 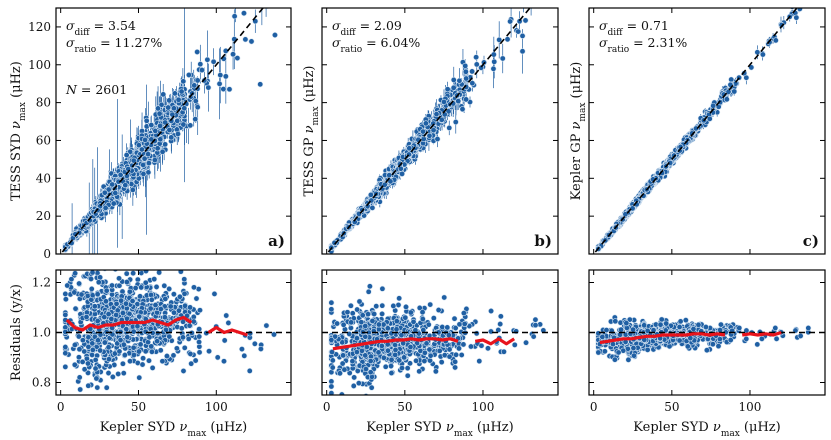 What do you see at coordinates (101, 28) in the screenshot?
I see `stat-annotation: σdiff = 3.54` at bounding box center [101, 28].